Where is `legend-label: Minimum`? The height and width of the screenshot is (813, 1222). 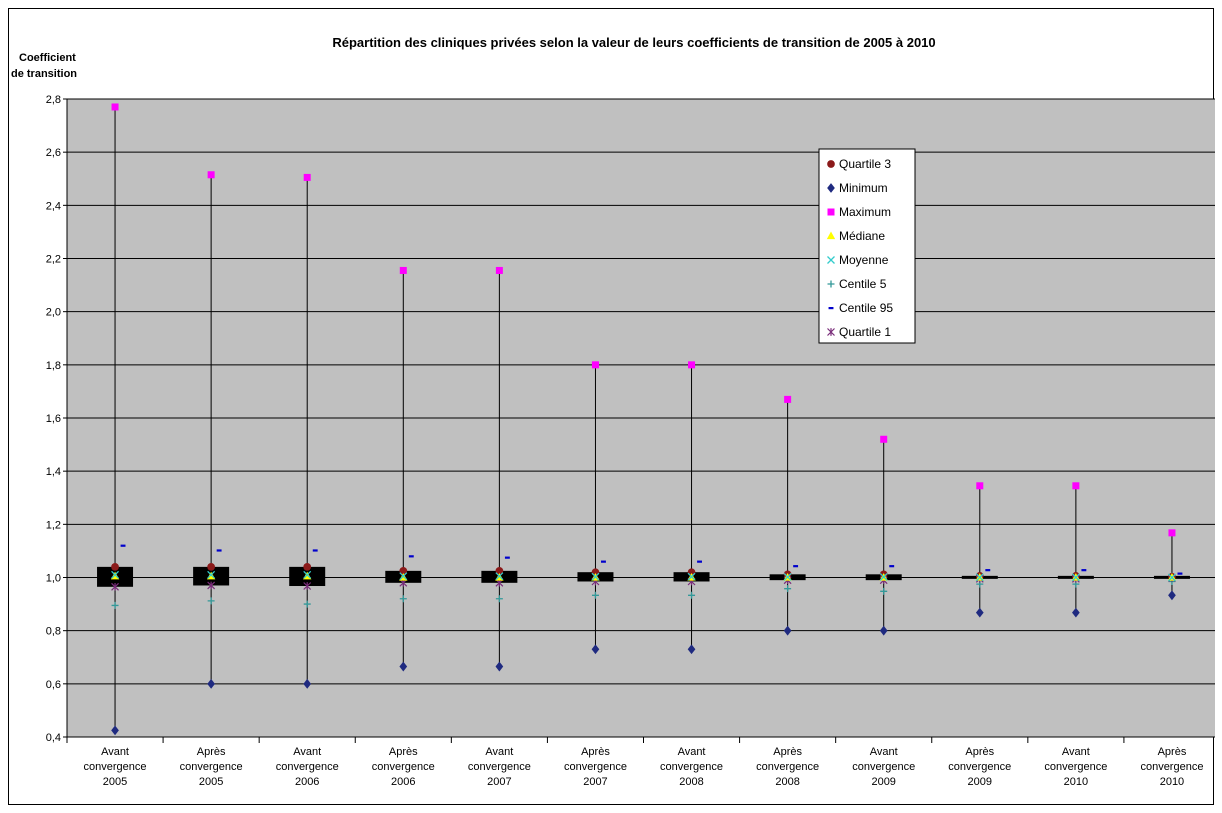
legend-label: Minimum is located at coordinates (863, 188).